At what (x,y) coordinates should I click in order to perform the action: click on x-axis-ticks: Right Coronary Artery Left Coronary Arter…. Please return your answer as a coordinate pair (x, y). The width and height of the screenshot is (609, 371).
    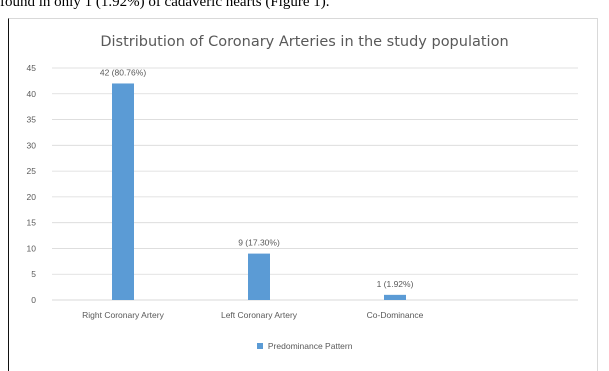
    Looking at the image, I should click on (252, 315).